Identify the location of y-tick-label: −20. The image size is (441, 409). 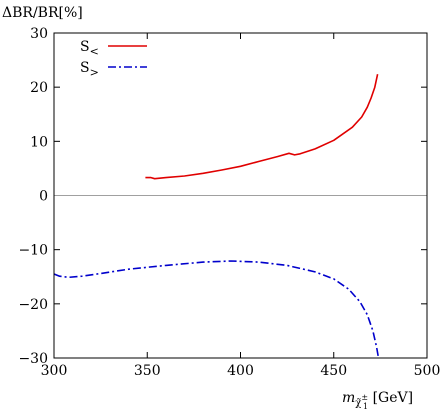
(33, 305).